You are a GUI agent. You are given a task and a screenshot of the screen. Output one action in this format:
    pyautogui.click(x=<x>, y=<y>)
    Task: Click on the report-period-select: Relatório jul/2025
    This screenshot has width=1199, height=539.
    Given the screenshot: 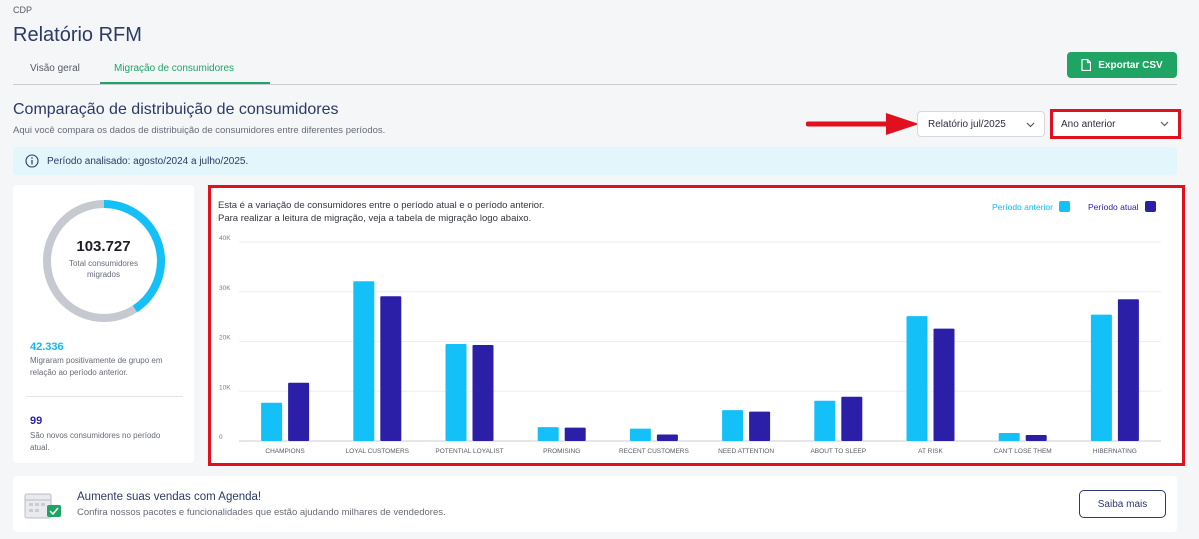 What is the action you would take?
    pyautogui.click(x=981, y=124)
    